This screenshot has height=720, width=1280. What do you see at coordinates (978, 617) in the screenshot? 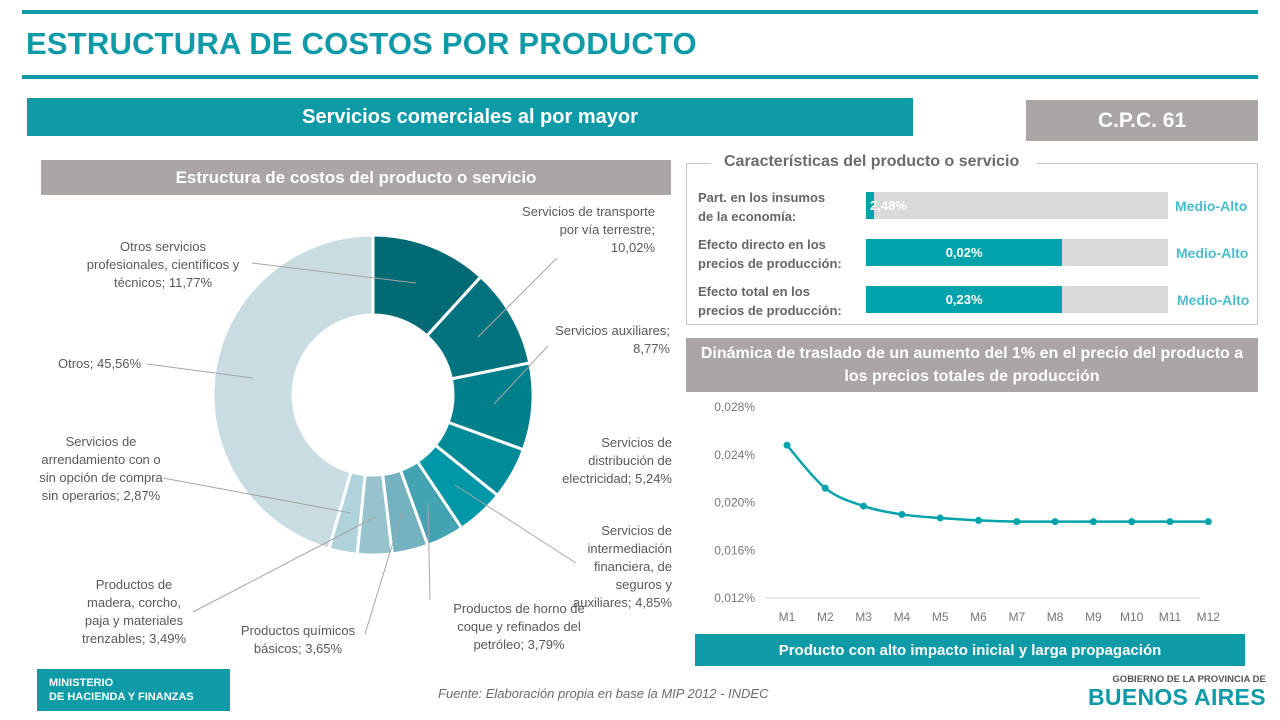
I see `x-tick-label: M6` at bounding box center [978, 617].